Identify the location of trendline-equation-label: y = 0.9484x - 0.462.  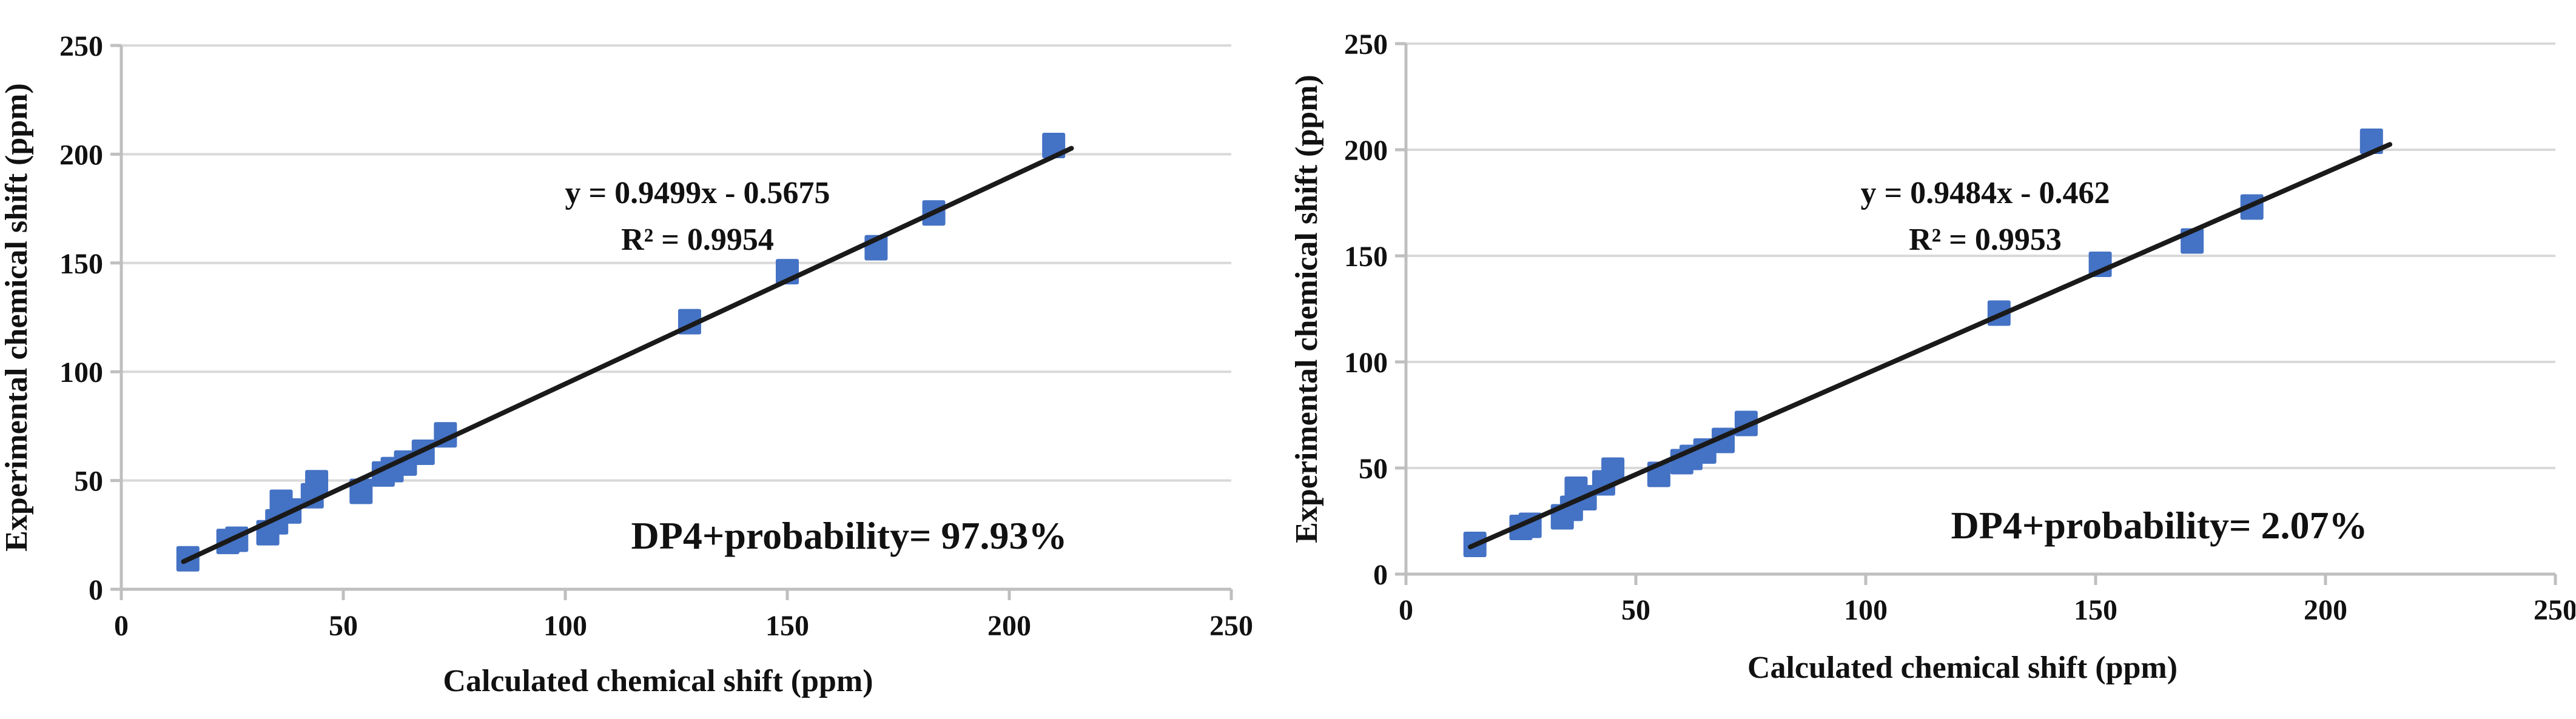
(1985, 193).